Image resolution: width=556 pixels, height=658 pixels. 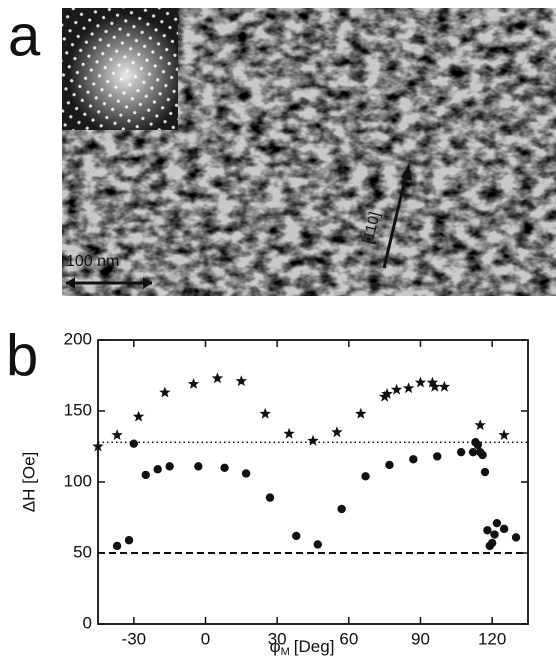 I want to click on x-axis-symbol: φ, so click(x=275, y=646).